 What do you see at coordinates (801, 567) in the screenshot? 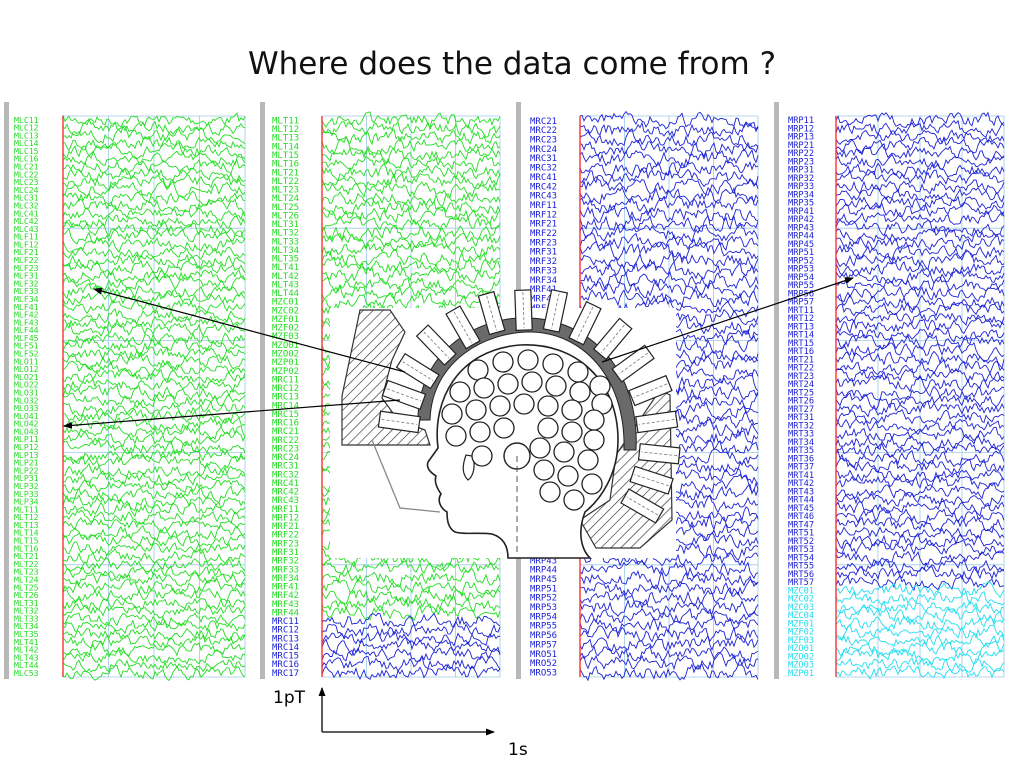
I see `channel-label: MRT55` at bounding box center [801, 567].